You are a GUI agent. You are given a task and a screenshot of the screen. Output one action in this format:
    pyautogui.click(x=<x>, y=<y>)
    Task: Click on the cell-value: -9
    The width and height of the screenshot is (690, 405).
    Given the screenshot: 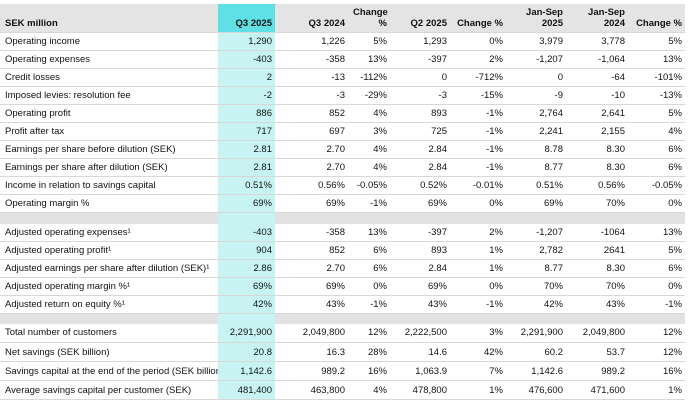 What is the action you would take?
    pyautogui.click(x=536, y=95)
    